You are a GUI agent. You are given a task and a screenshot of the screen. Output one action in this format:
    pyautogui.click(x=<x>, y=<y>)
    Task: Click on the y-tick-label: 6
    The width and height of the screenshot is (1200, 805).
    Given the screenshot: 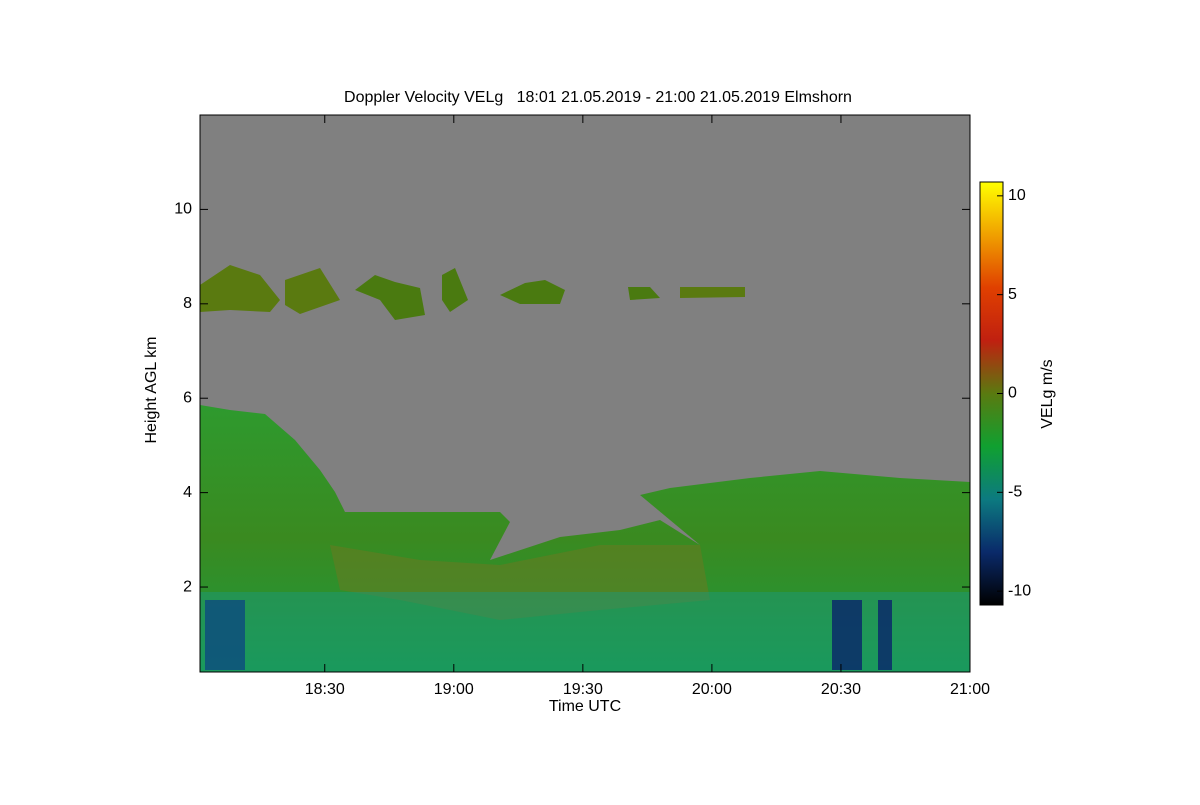 What is the action you would take?
    pyautogui.click(x=187, y=397)
    